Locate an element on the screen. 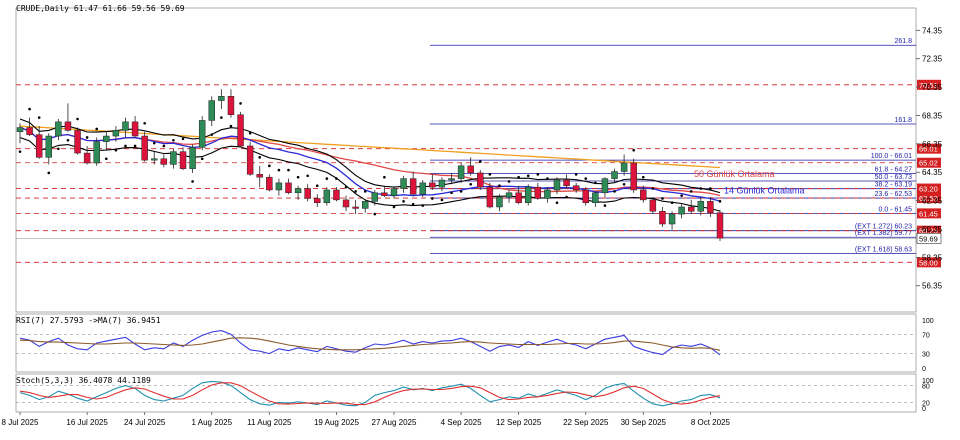  fib-level-label: 100.0 - 66.01 is located at coordinates (891, 156).